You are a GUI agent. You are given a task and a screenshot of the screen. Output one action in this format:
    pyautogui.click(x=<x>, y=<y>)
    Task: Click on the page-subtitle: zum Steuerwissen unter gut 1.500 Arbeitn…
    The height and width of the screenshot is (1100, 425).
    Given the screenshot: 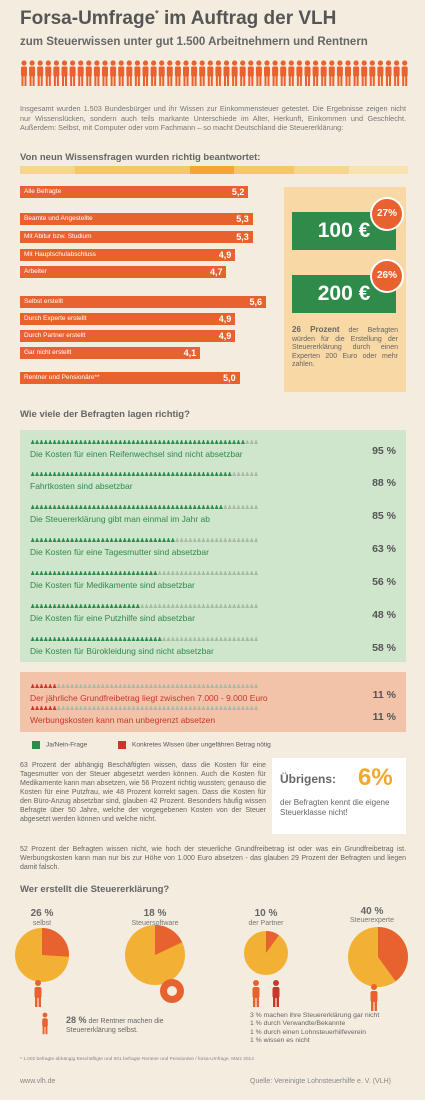 What is the action you would take?
    pyautogui.click(x=194, y=42)
    